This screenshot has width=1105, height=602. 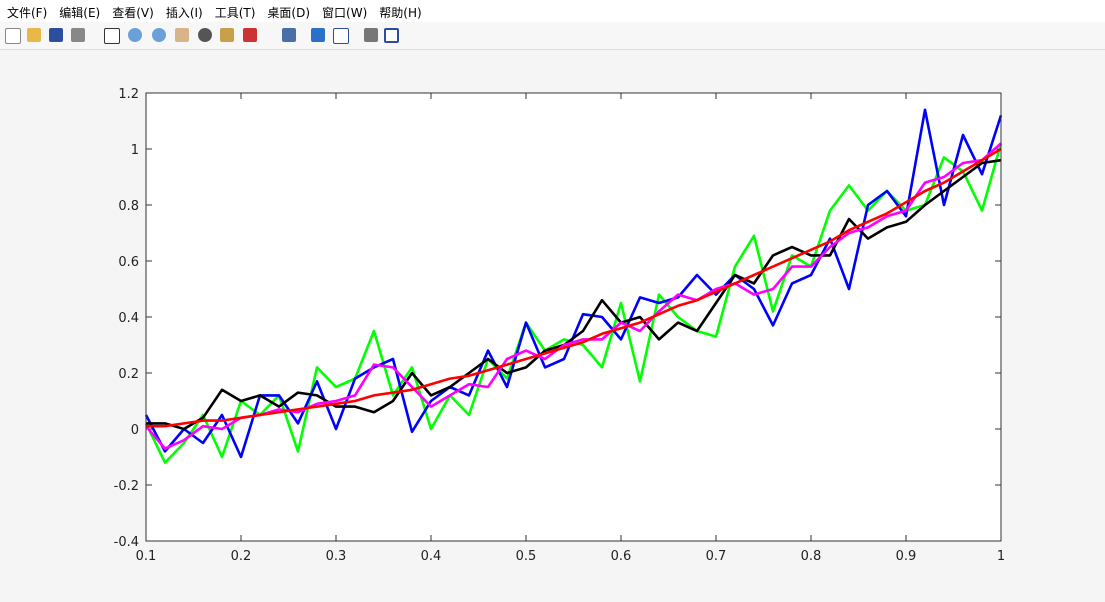 What do you see at coordinates (126, 542) in the screenshot?
I see `y-tick-label: -0.4` at bounding box center [126, 542].